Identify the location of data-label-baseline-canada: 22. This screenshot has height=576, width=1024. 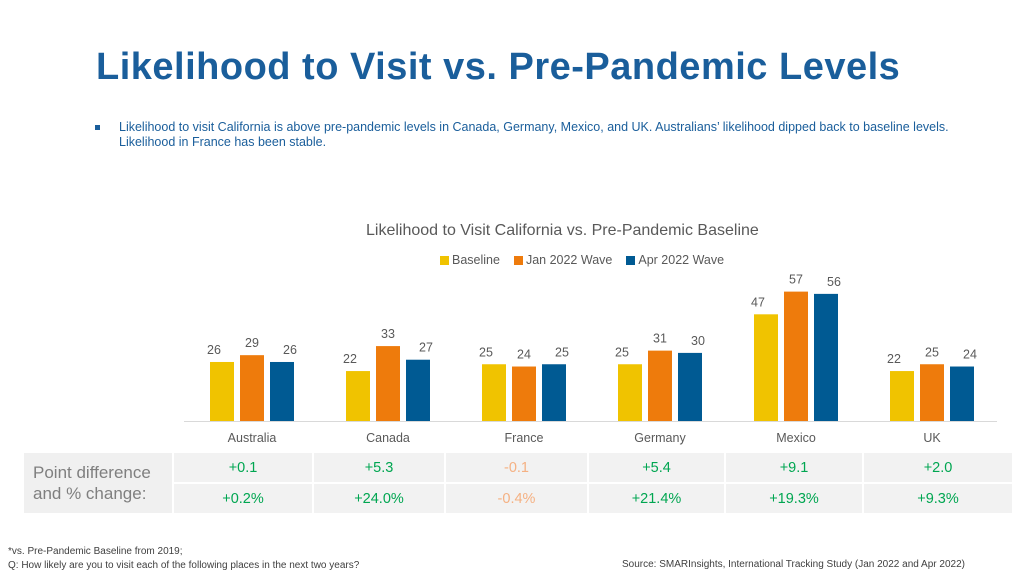
(350, 359).